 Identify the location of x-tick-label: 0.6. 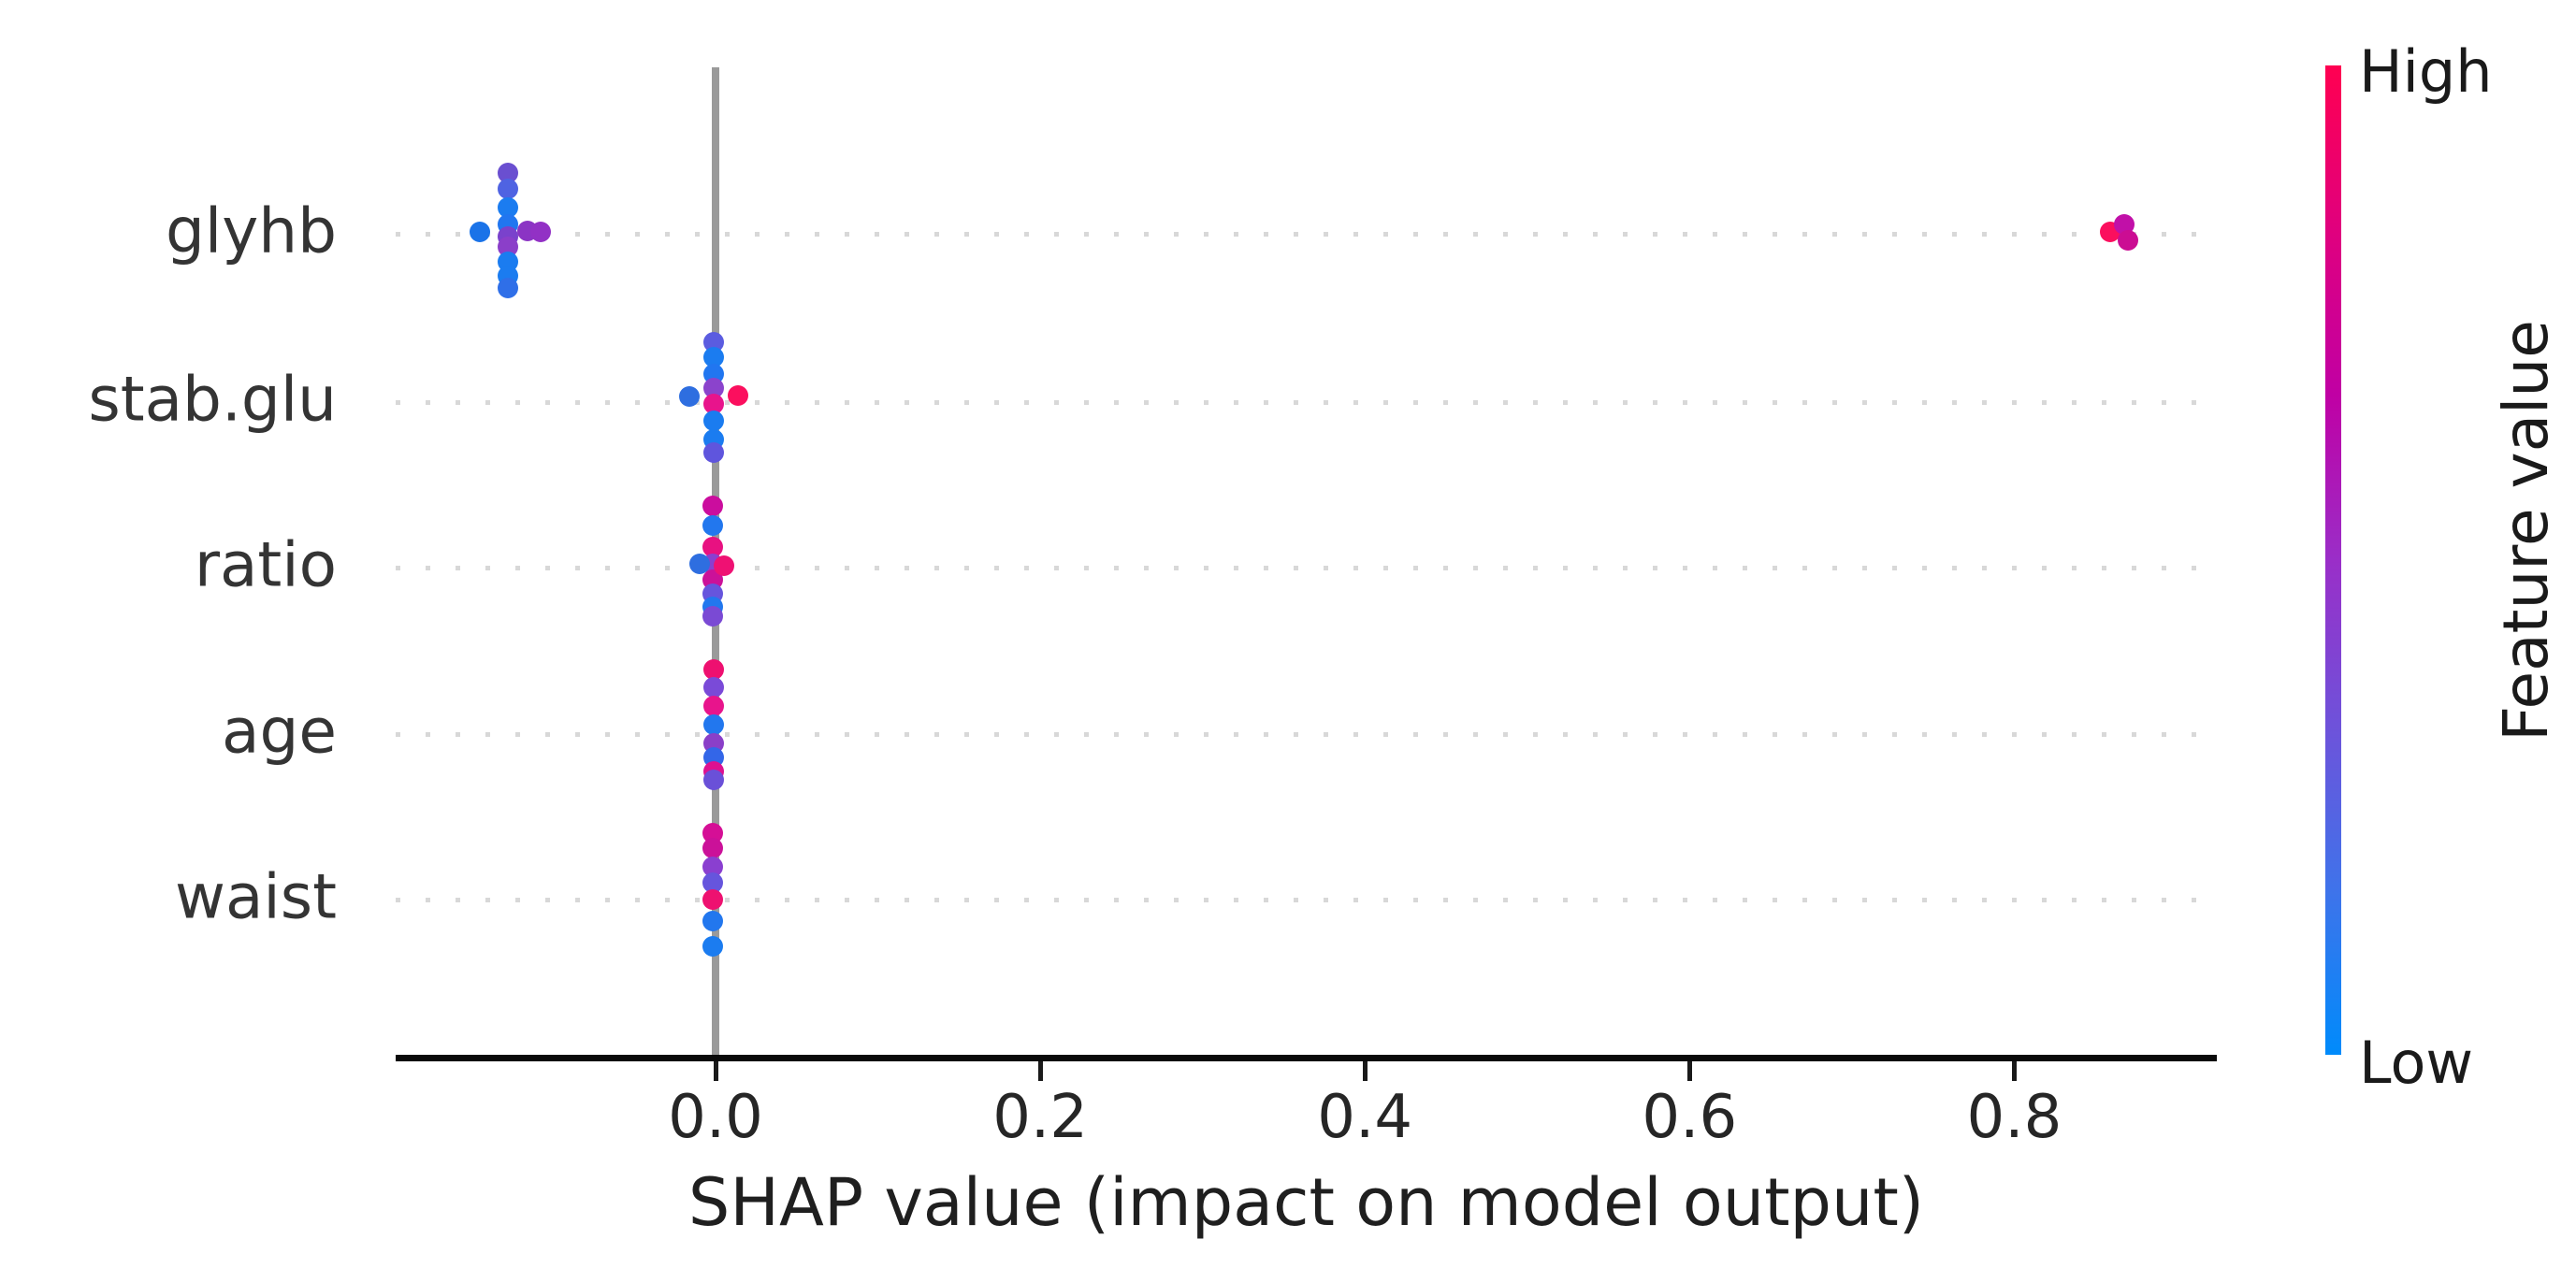
(1690, 1117).